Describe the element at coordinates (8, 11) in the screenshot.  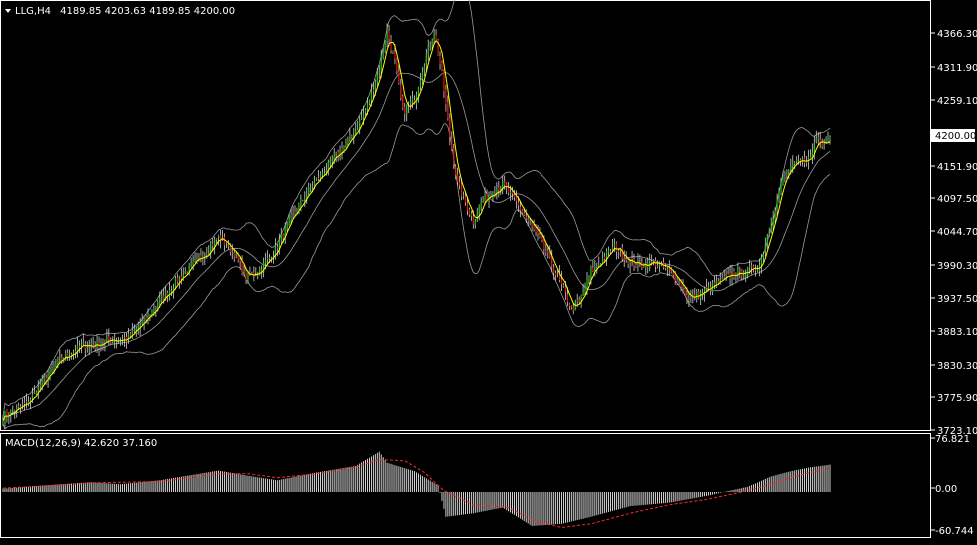
I see `dropdown-triangle-icon` at that location.